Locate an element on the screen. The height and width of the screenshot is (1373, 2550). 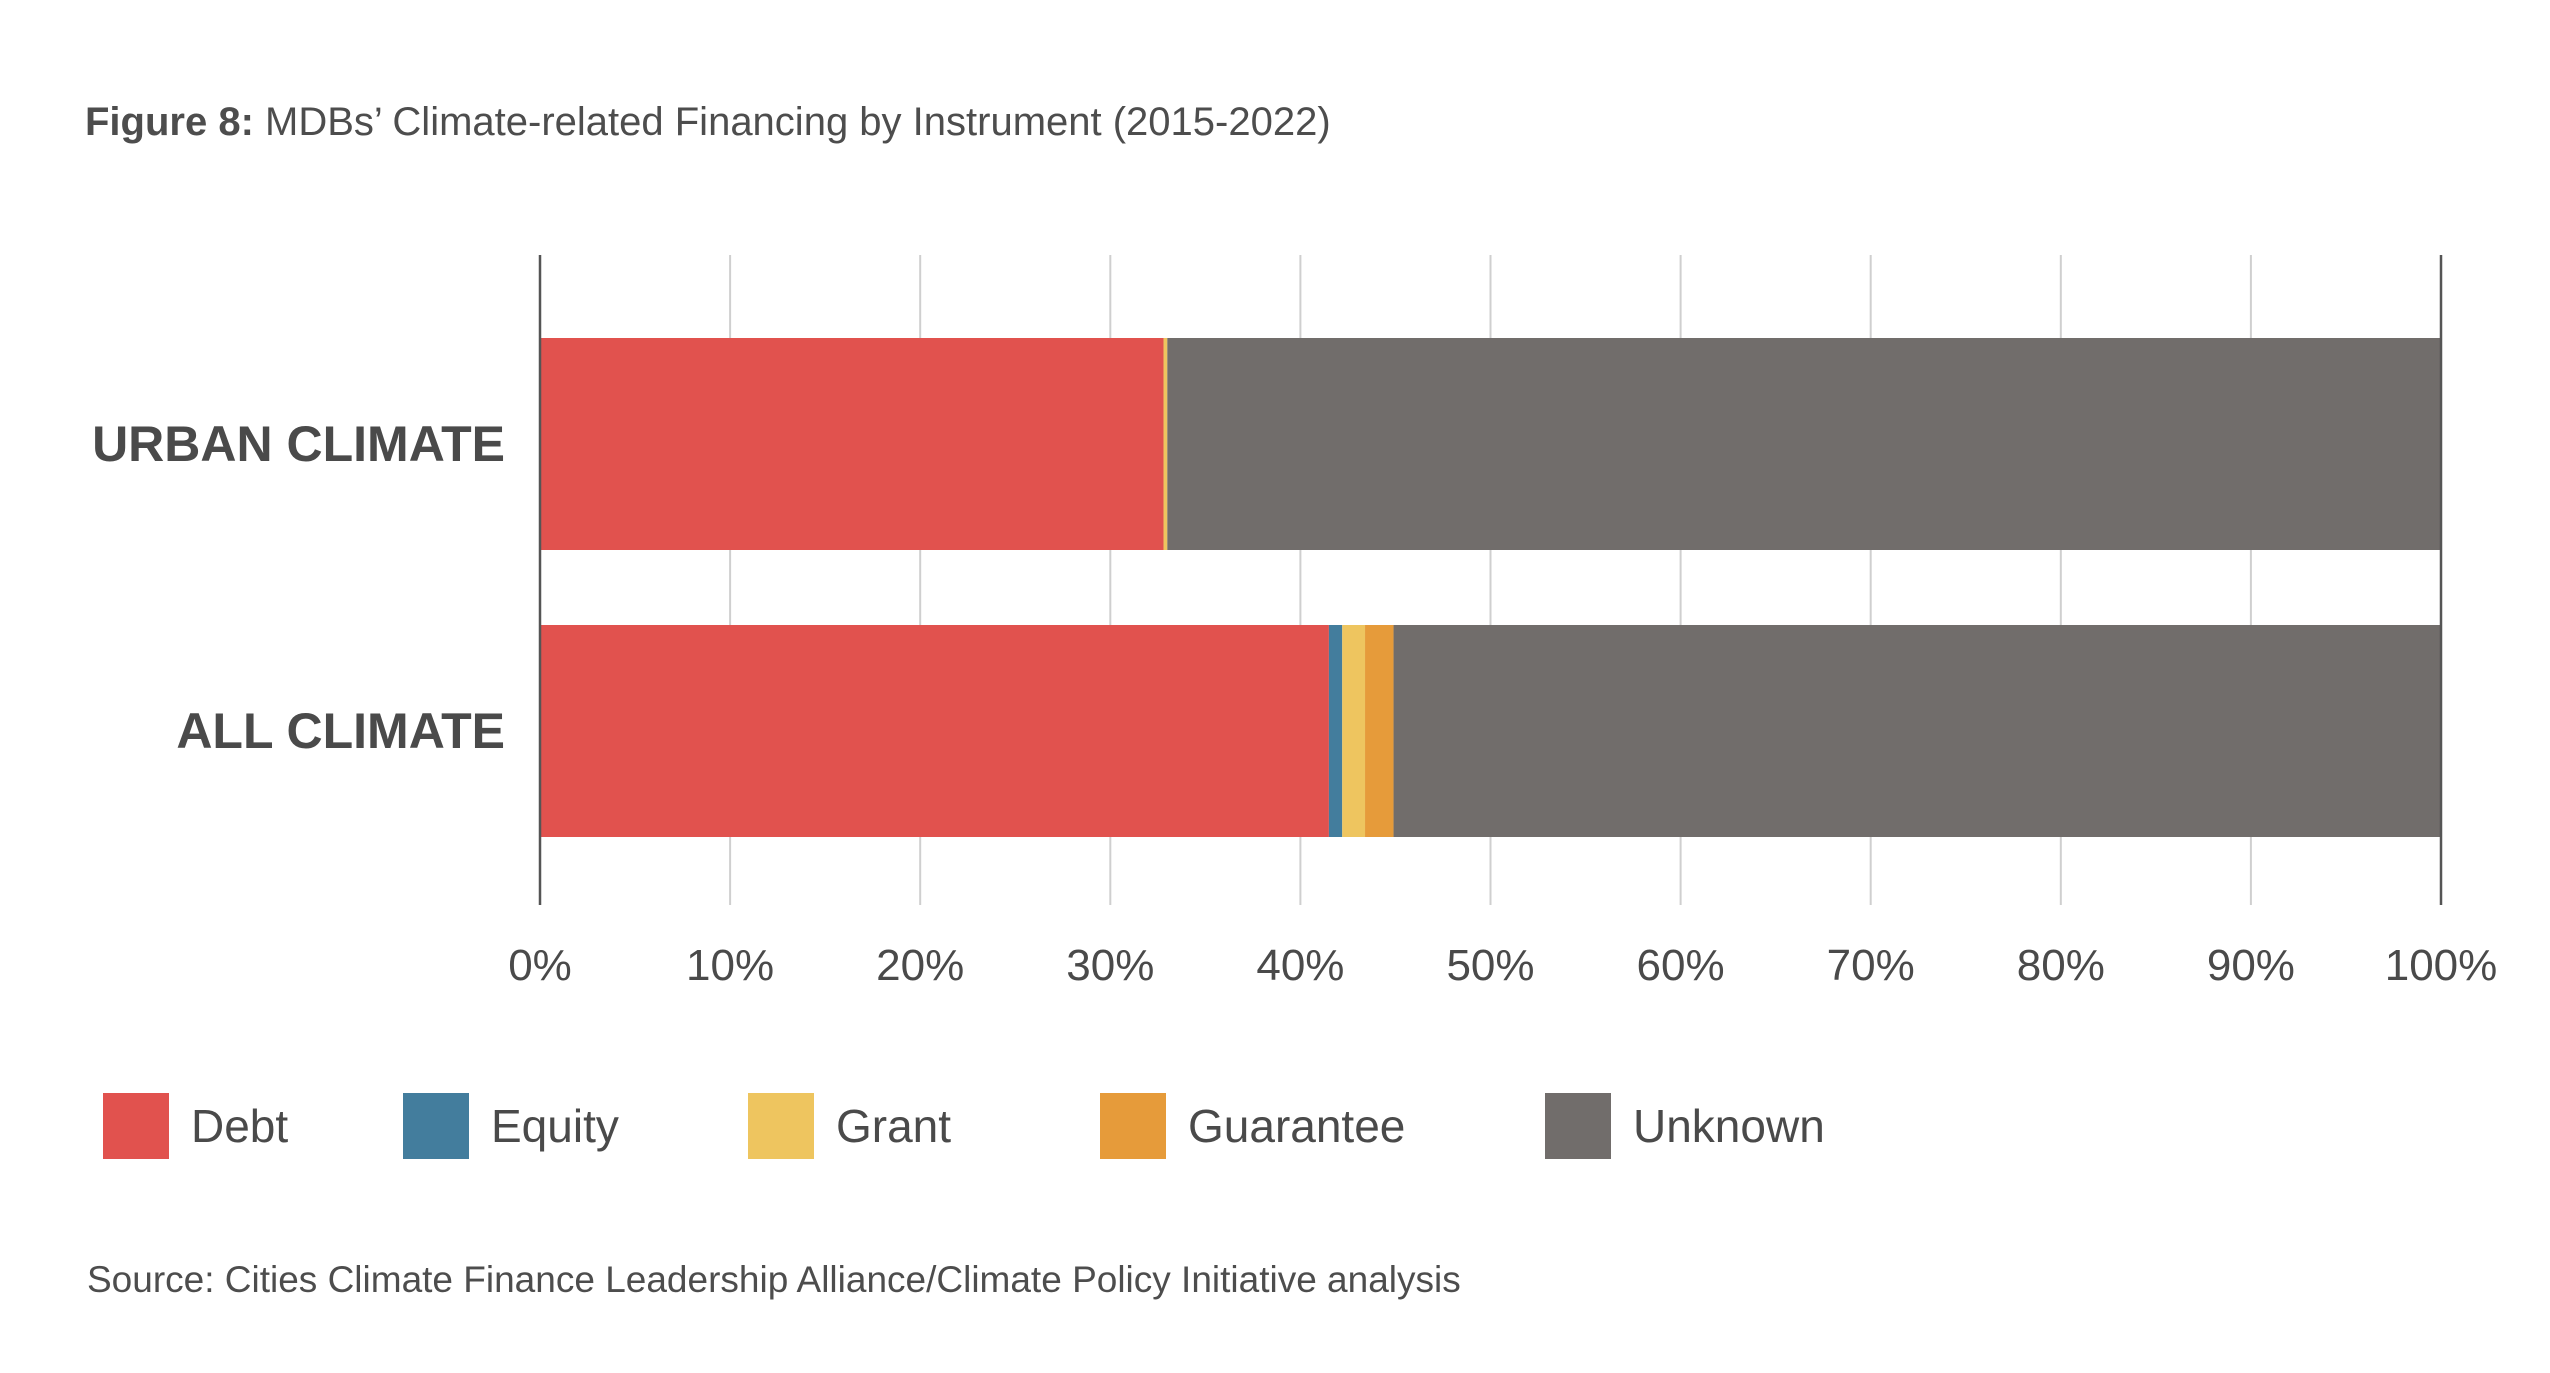
x-tick-label-1: 10% is located at coordinates (730, 965).